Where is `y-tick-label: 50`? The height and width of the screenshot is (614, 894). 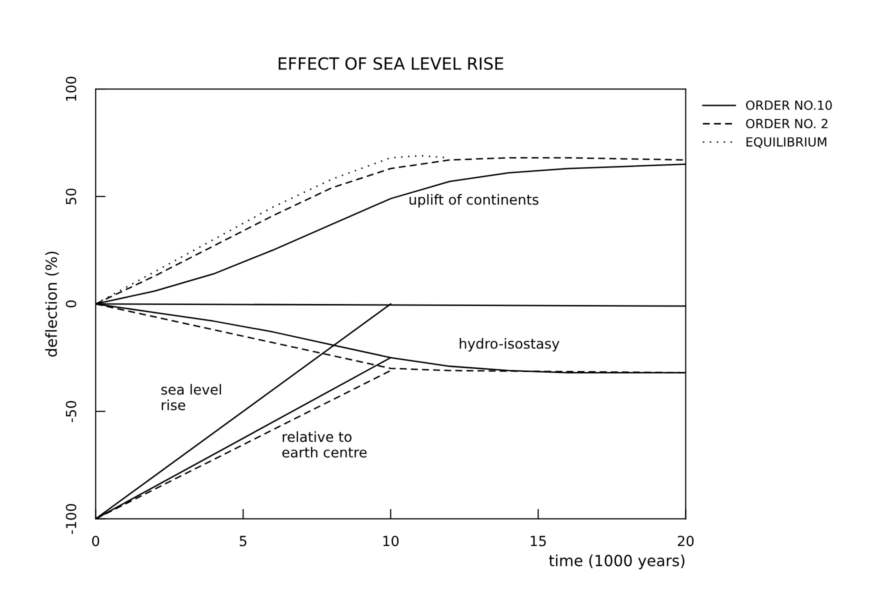 y-tick-label: 50 is located at coordinates (71, 196).